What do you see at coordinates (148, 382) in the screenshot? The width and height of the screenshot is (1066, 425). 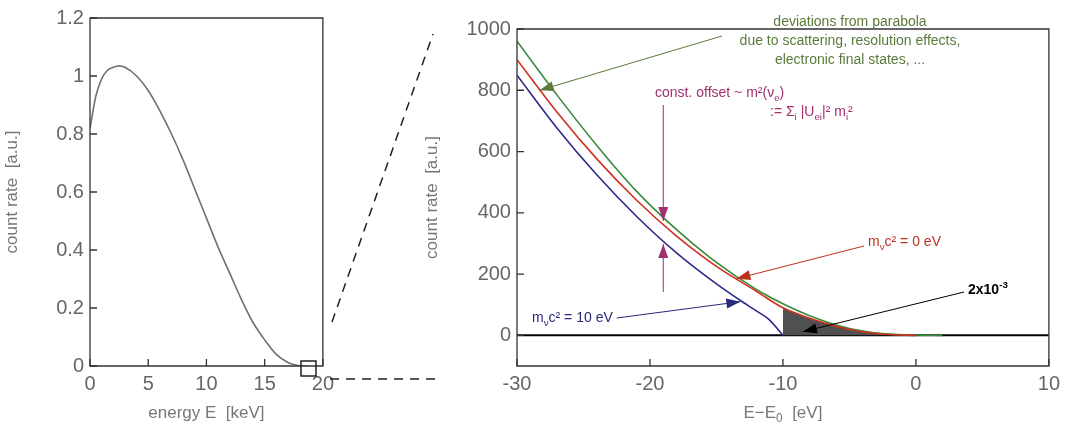 I see `x-tick-label: 5` at bounding box center [148, 382].